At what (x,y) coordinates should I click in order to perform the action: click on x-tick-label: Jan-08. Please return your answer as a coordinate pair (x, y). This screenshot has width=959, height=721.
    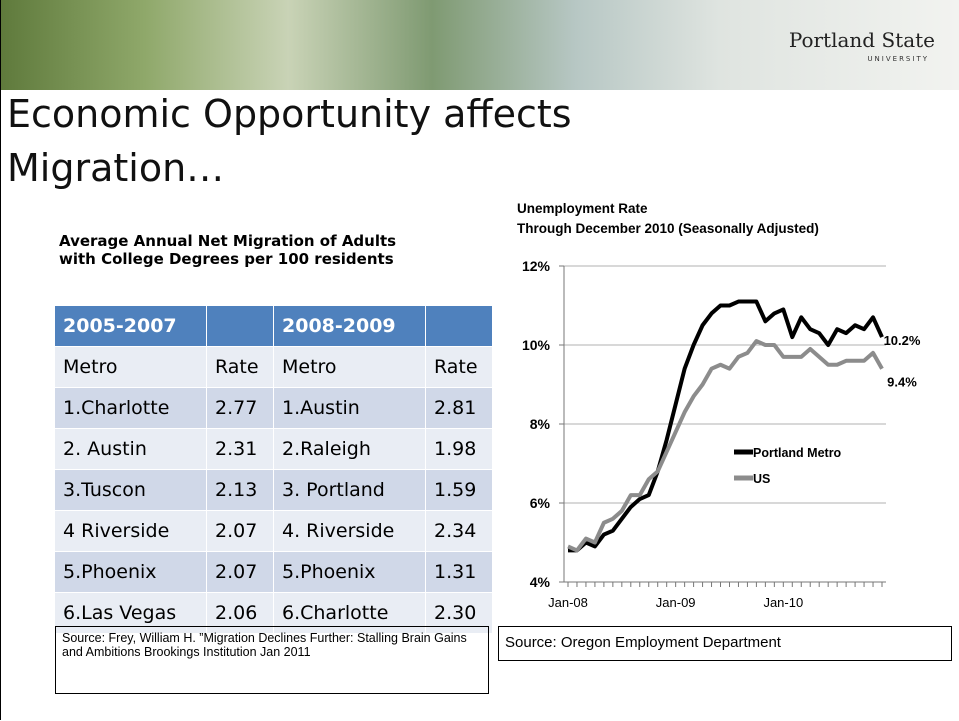
    Looking at the image, I should click on (568, 602).